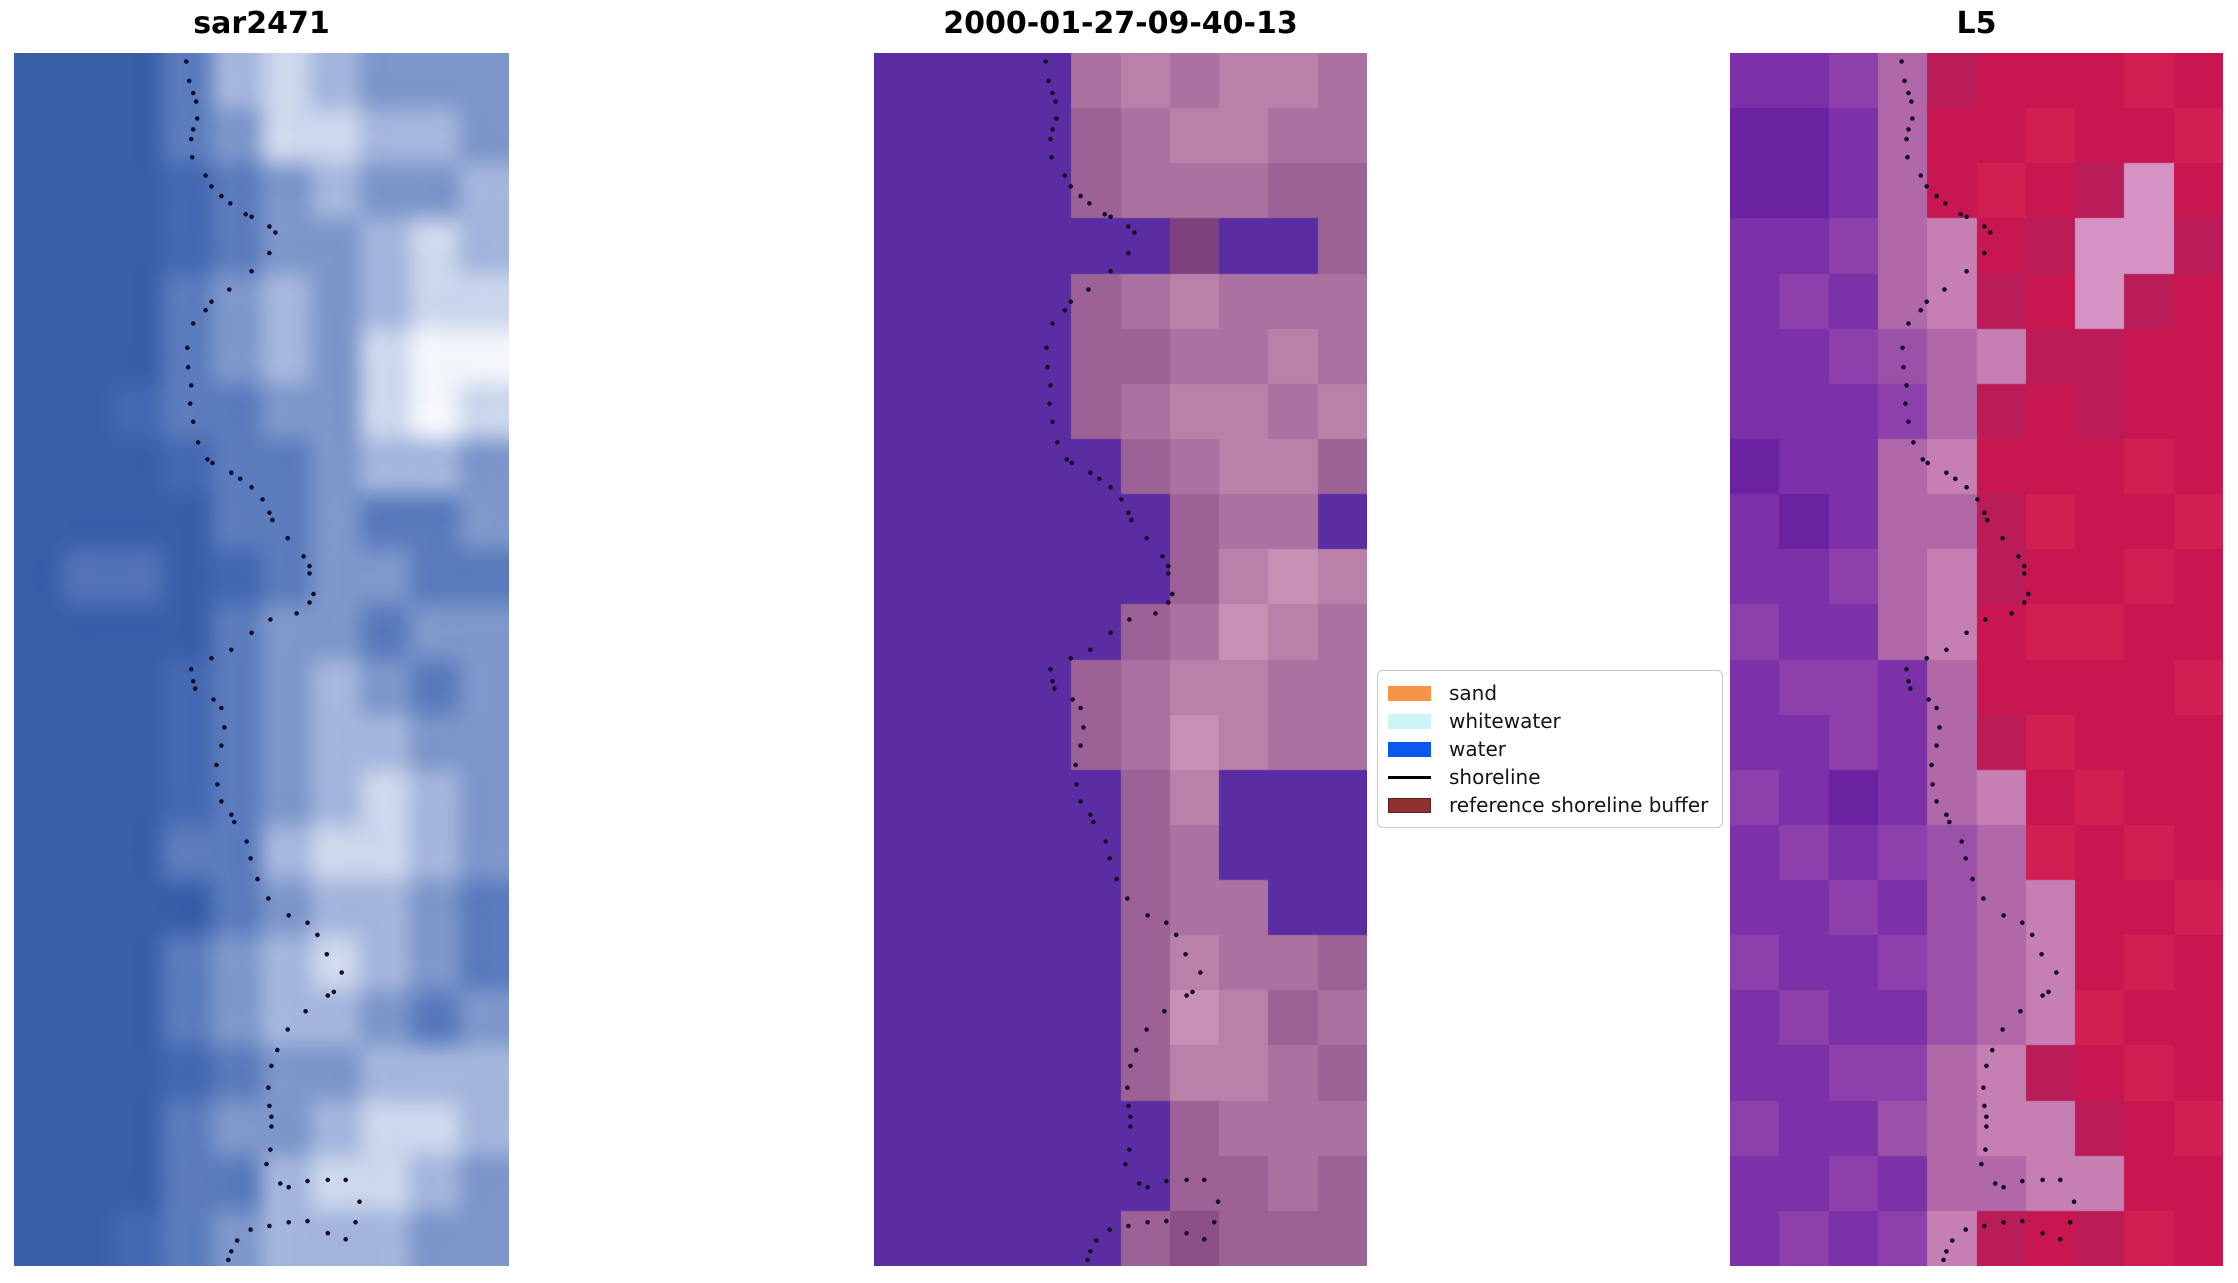 The height and width of the screenshot is (1283, 2238). I want to click on legend-label-water: water, so click(1477, 749).